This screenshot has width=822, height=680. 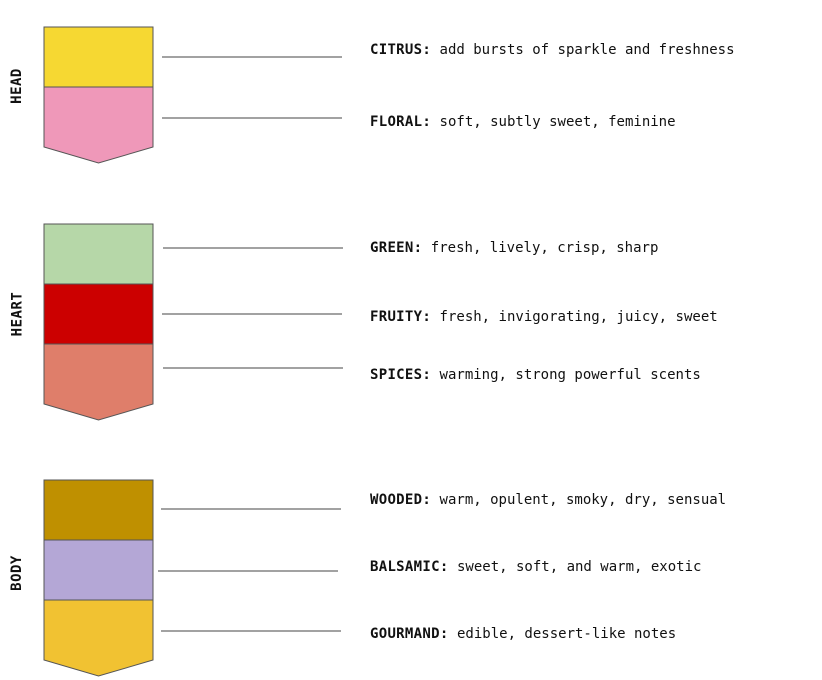 What do you see at coordinates (98, 638) in the screenshot?
I see `note-segment-gourmand` at bounding box center [98, 638].